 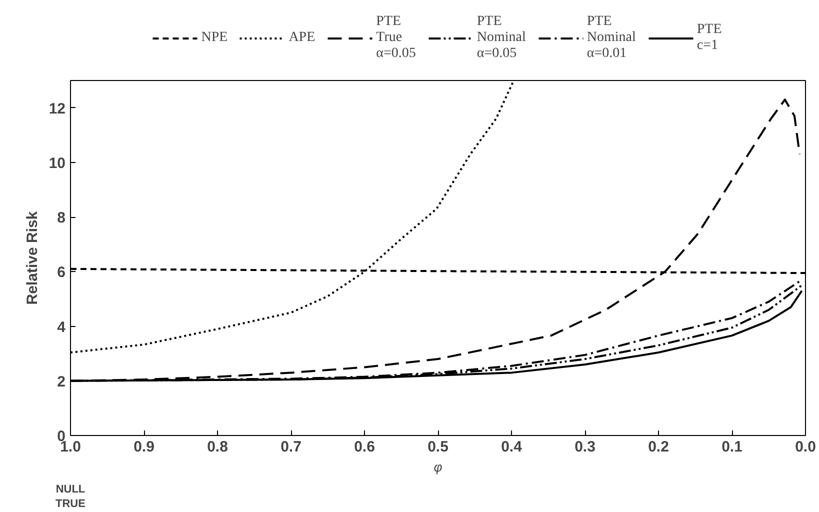 I want to click on x-tick-label: 0.5, so click(x=438, y=447).